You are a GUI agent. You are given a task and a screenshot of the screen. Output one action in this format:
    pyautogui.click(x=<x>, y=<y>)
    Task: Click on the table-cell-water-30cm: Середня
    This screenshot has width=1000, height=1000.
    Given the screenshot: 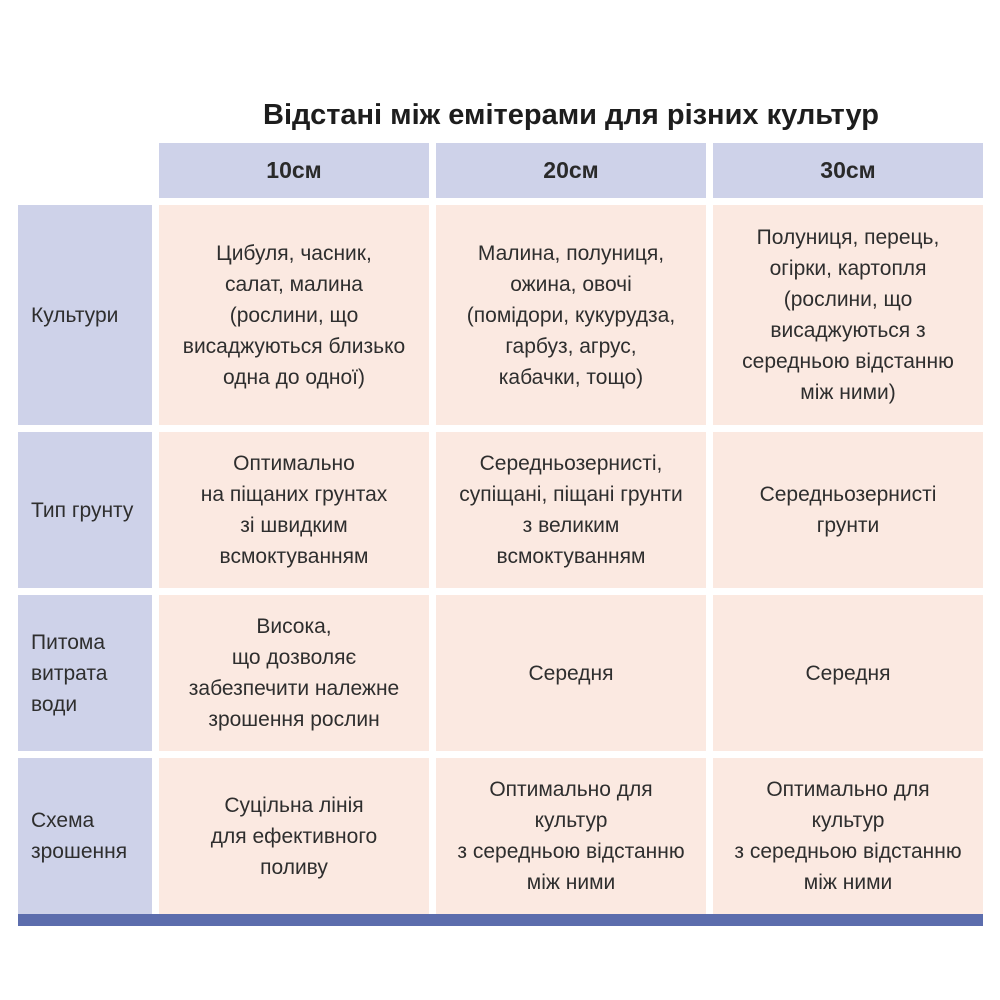 What is the action you would take?
    pyautogui.click(x=848, y=673)
    